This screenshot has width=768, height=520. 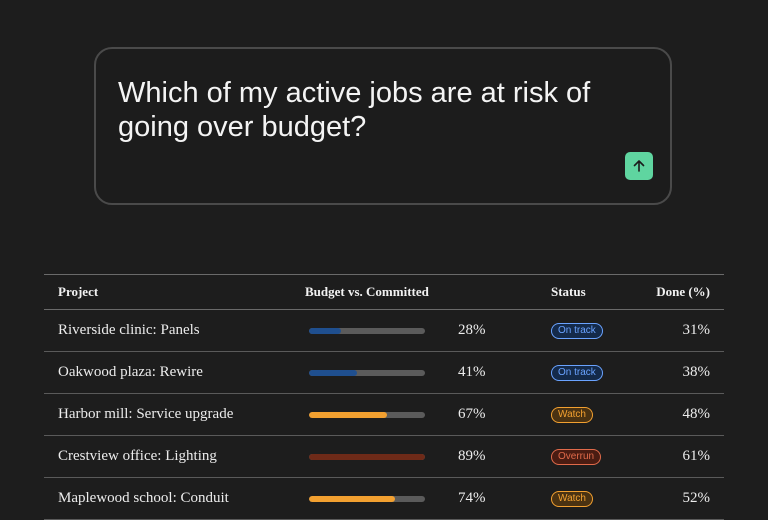 What do you see at coordinates (696, 414) in the screenshot?
I see `done-percent: 48%` at bounding box center [696, 414].